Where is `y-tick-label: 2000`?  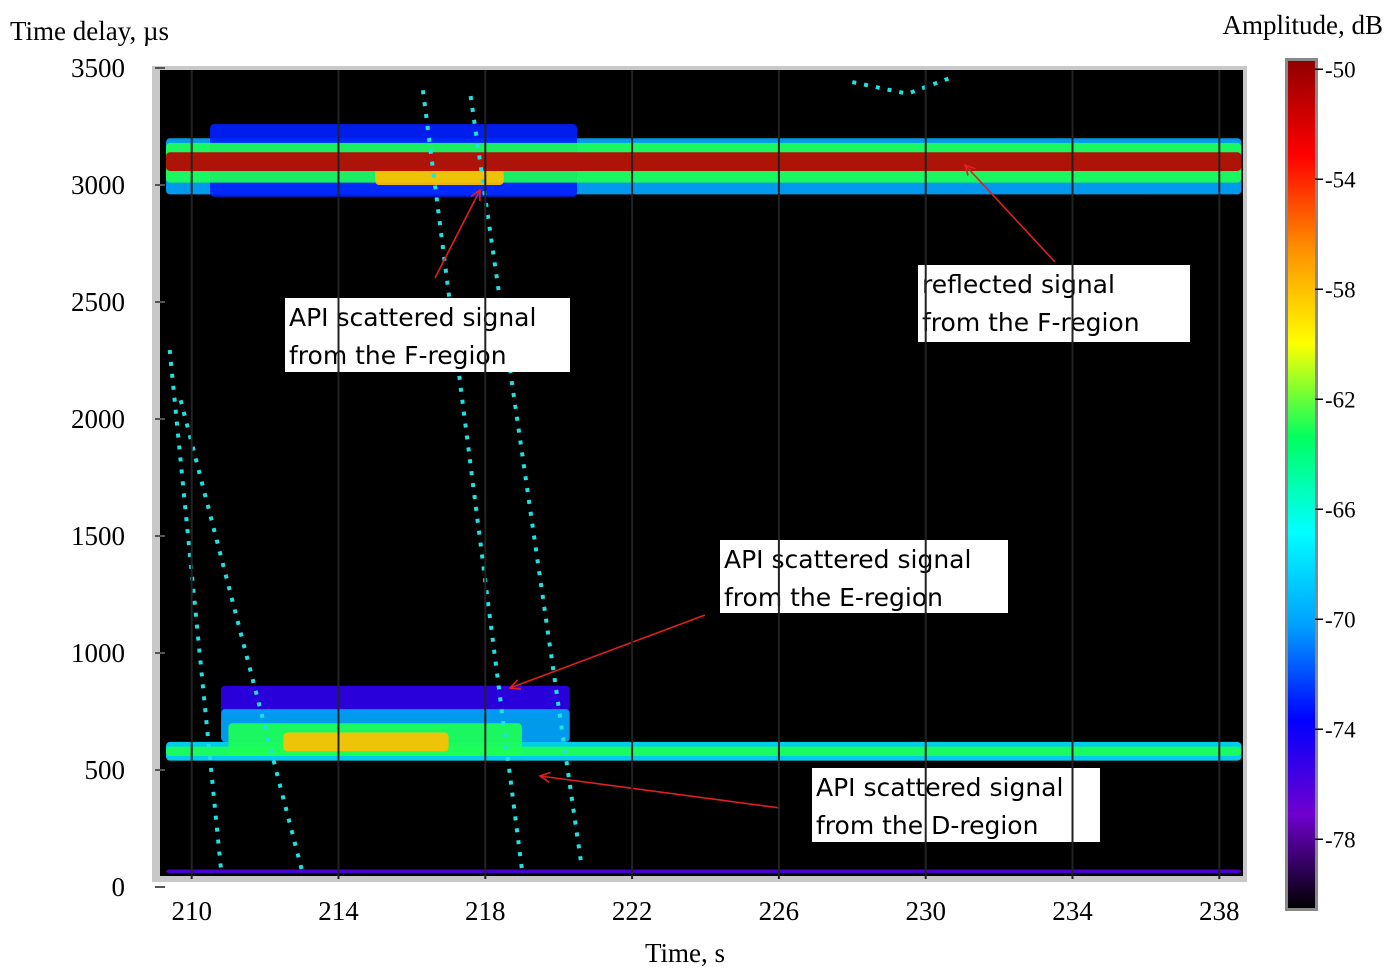 y-tick-label: 2000 is located at coordinates (98, 419).